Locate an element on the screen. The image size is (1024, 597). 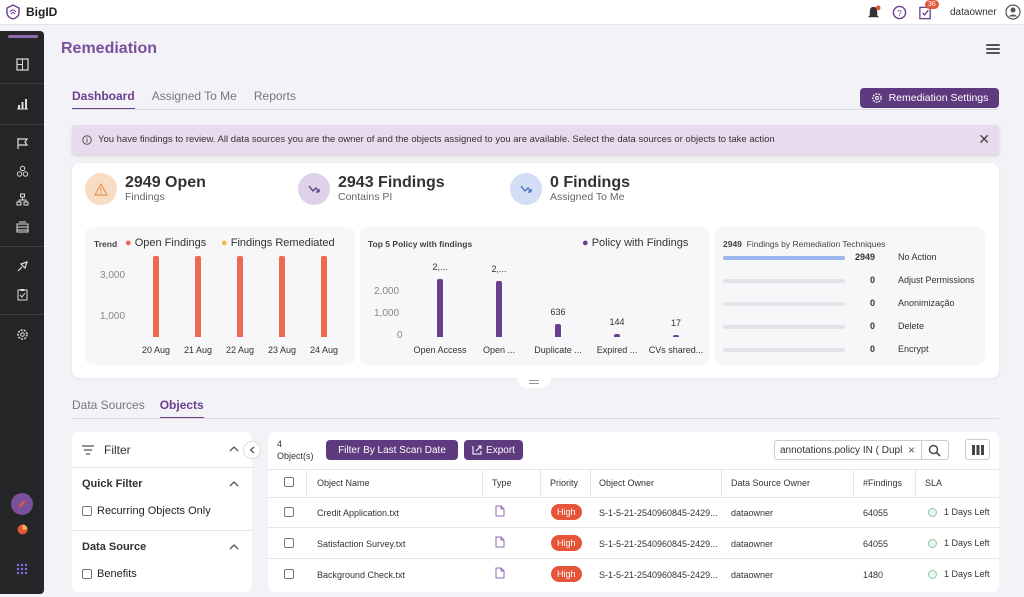
hierarchy-icon is located at coordinates (22, 199).